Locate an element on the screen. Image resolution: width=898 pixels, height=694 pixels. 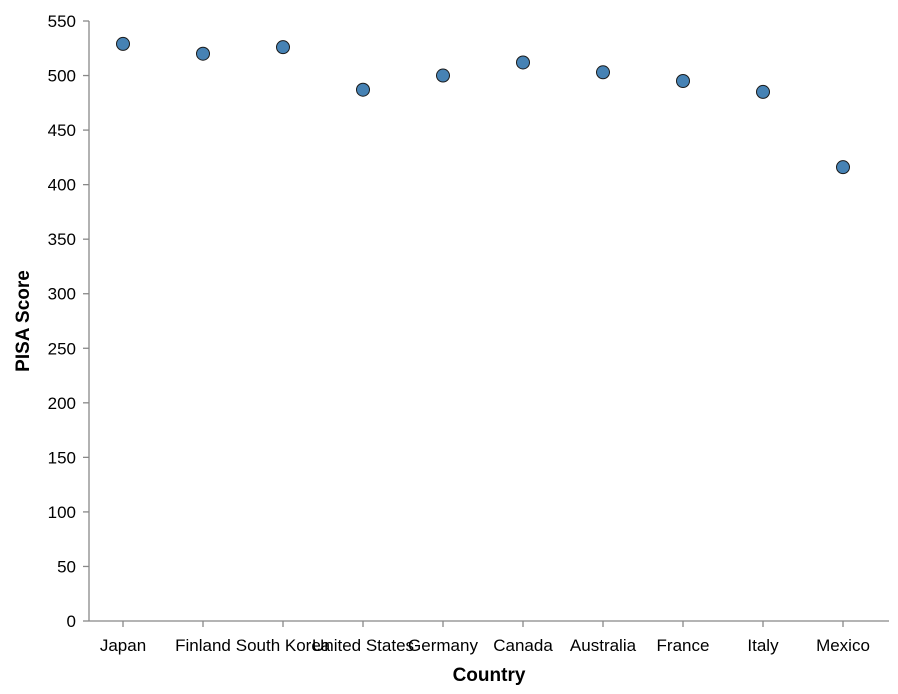
x-tick-label: Finland is located at coordinates (203, 645).